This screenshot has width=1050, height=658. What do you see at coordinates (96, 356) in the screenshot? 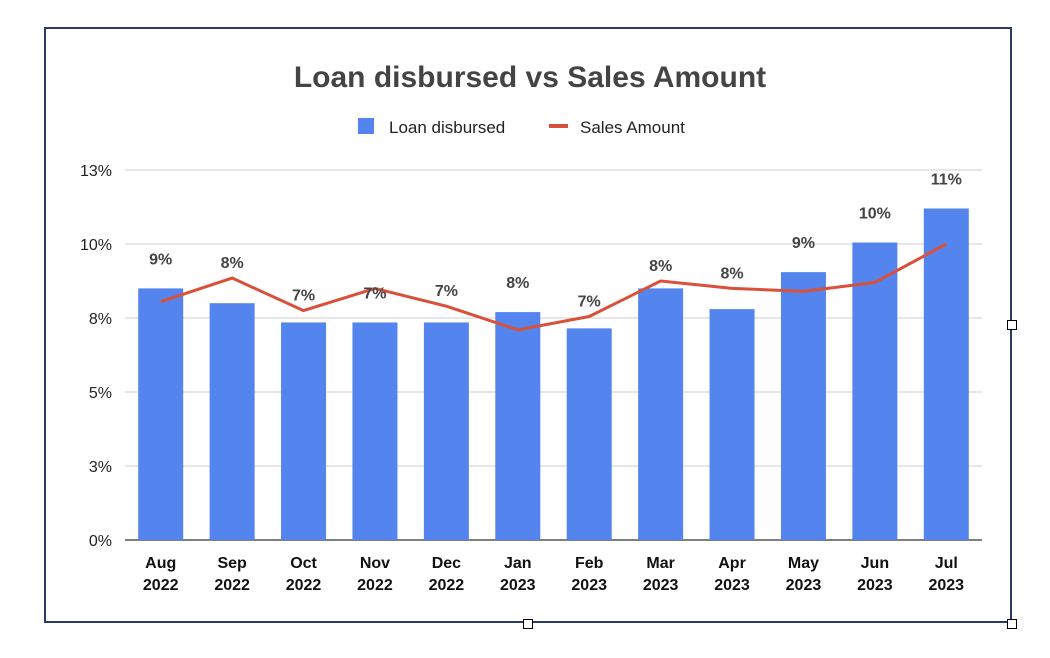
I see `y-axis: 0% 3% 5% 8% 10% 13%` at bounding box center [96, 356].